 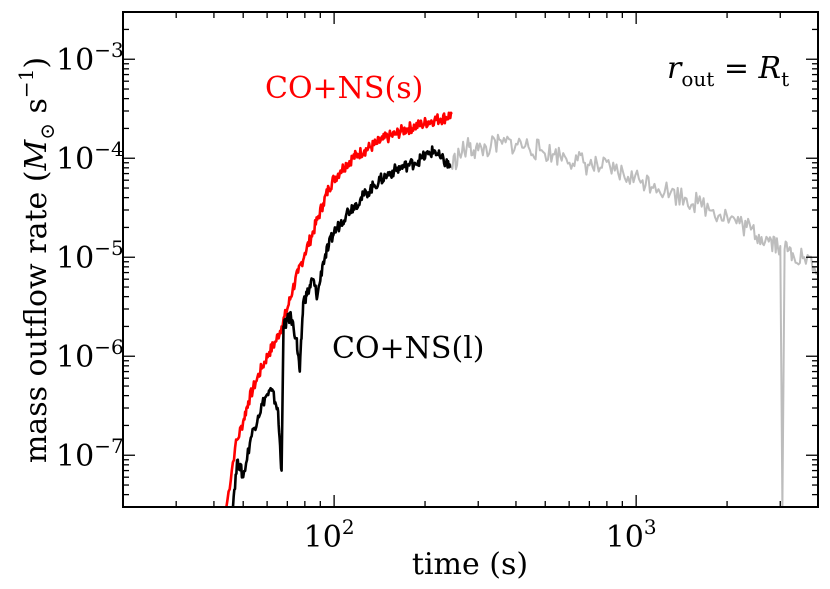 What do you see at coordinates (47, 131) in the screenshot?
I see `y-axis-title-sub: ⊙` at bounding box center [47, 131].